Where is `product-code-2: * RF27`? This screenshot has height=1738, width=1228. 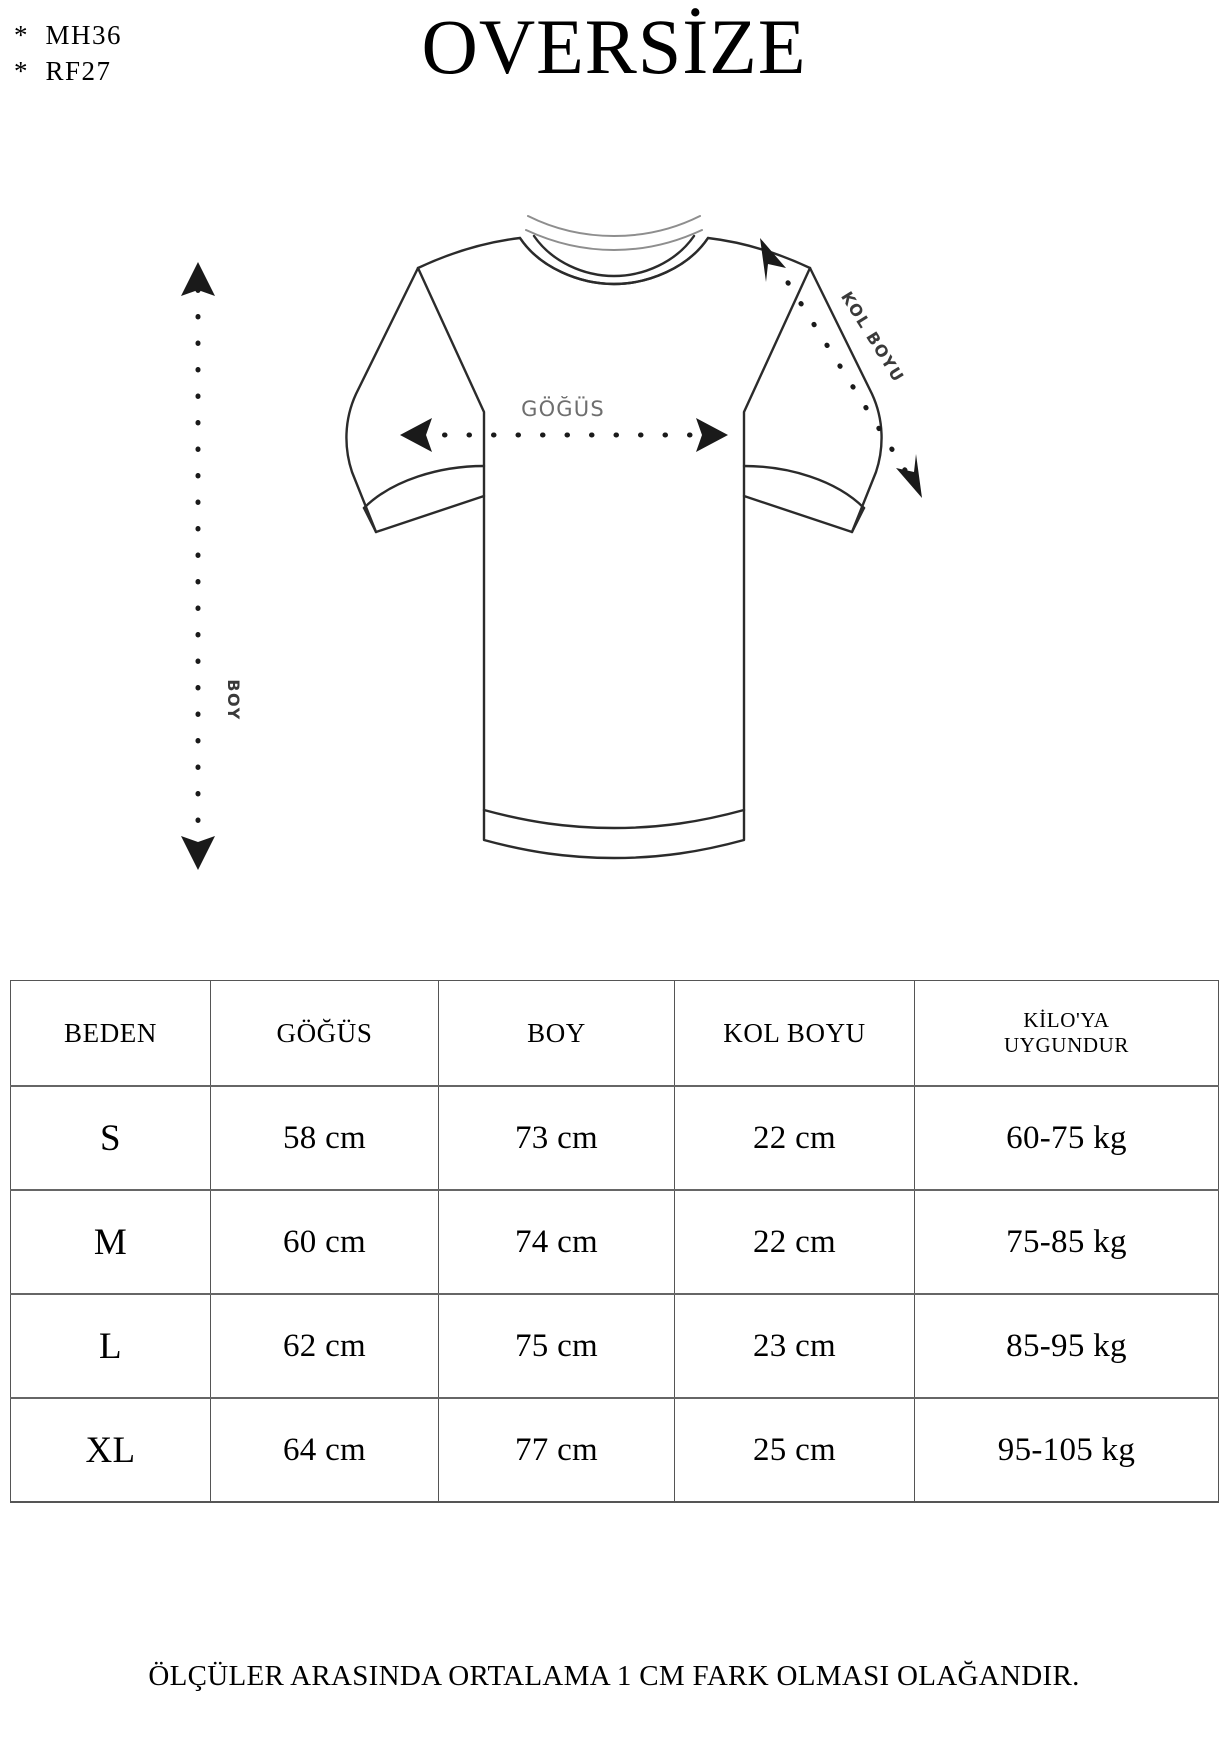 product-code-2: * RF27 is located at coordinates (63, 70).